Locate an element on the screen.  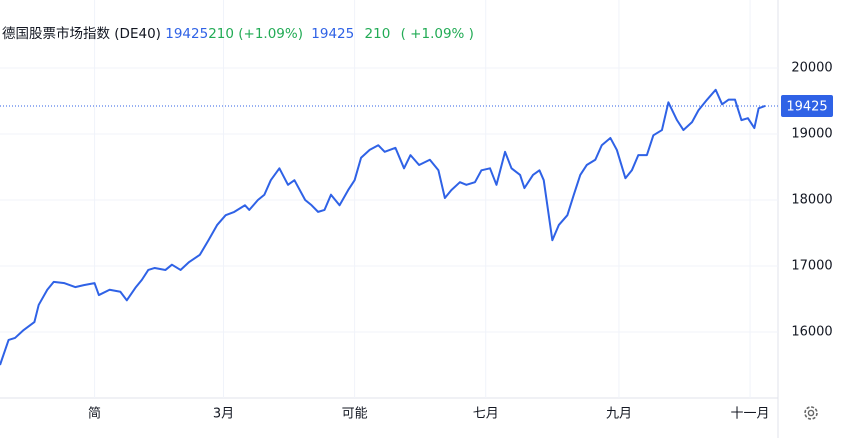
x-tick-label: 九月 is located at coordinates (619, 414).